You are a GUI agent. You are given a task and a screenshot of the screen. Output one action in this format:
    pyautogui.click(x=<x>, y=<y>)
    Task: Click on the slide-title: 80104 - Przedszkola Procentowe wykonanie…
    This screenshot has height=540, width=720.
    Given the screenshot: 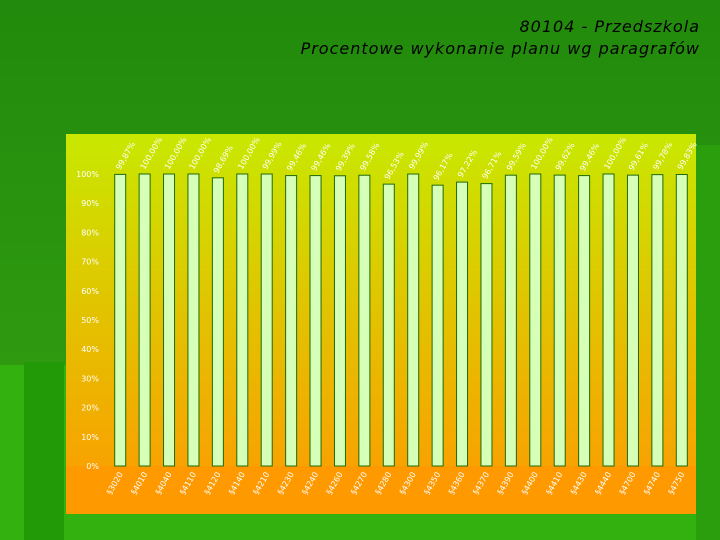 What is the action you would take?
    pyautogui.click(x=400, y=38)
    